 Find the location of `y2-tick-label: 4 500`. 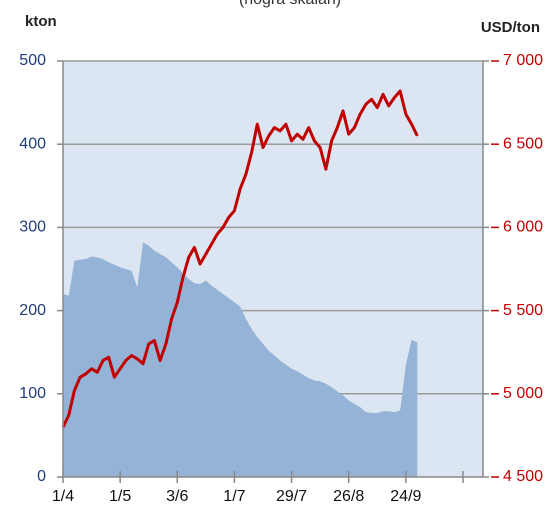

y2-tick-label: 4 500 is located at coordinates (523, 476).